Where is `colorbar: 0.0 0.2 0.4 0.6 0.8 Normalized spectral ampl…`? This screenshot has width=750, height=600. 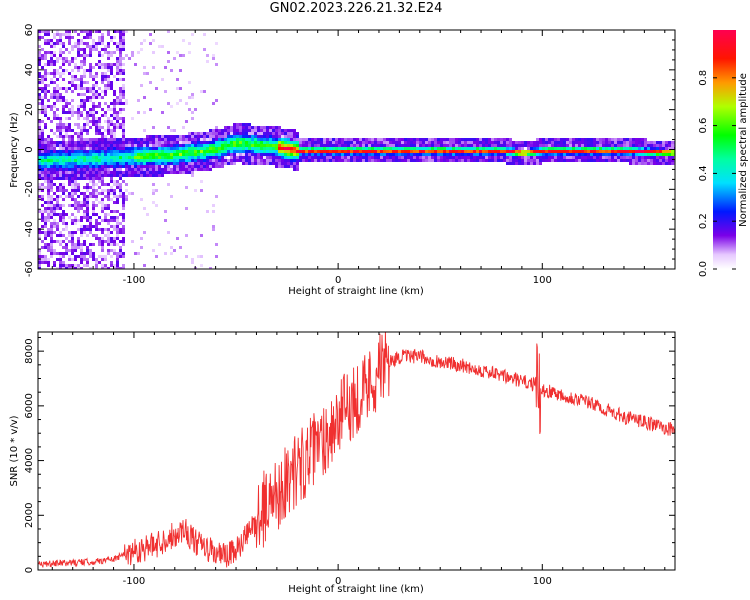
colorbar: 0.0 0.2 0.4 0.6 0.8 Normalized spectral ampl… is located at coordinates (723, 153).